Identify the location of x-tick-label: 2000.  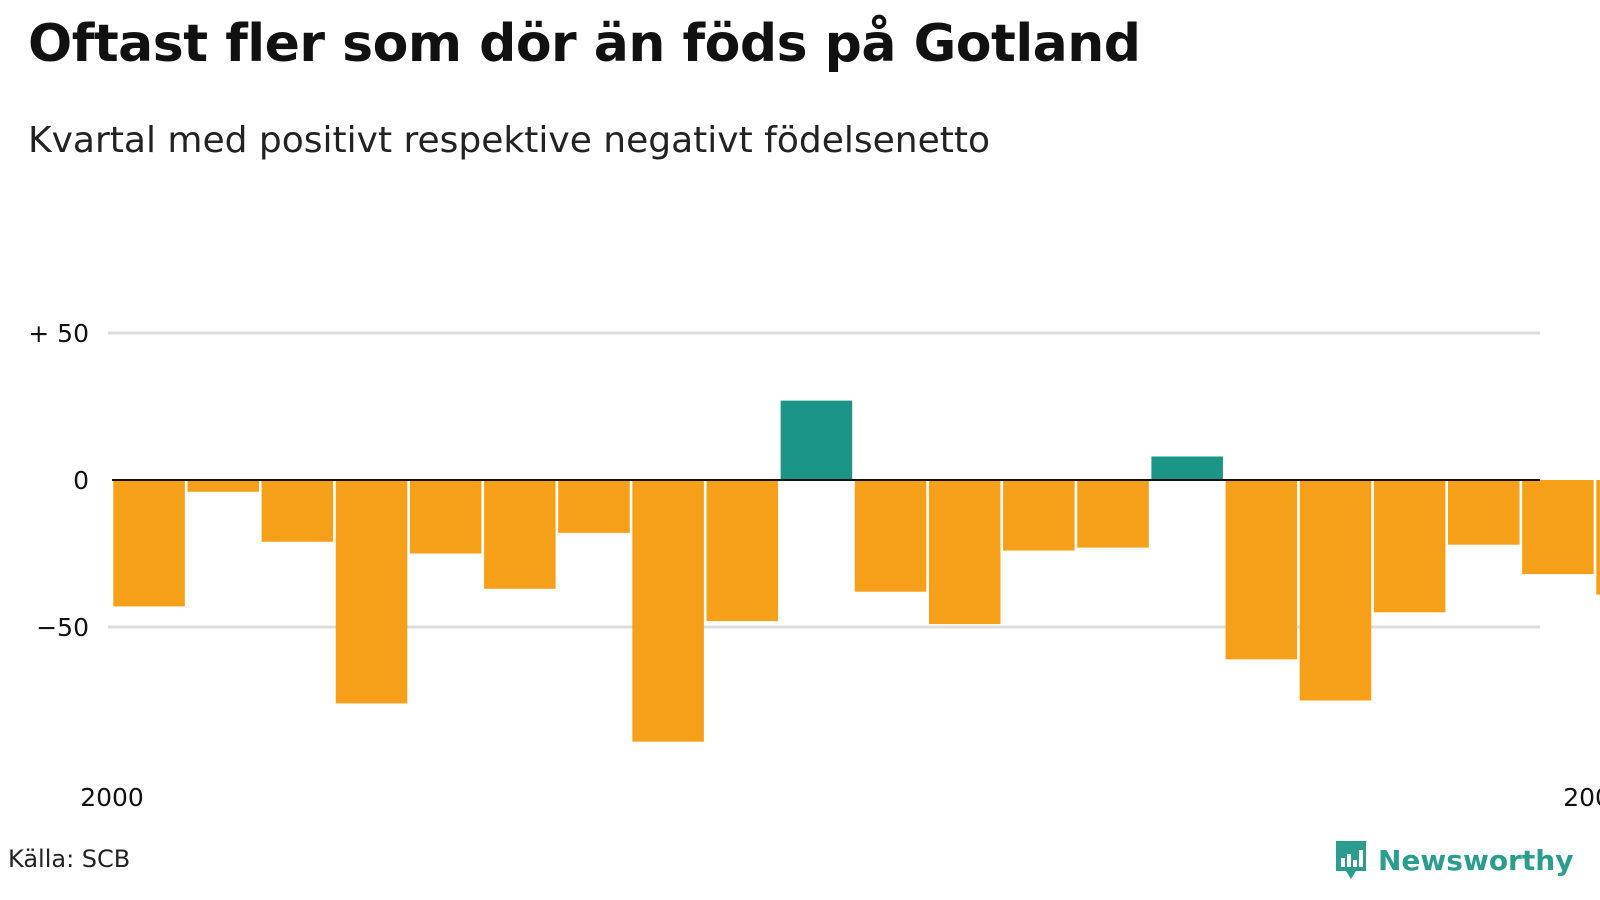
(112, 797).